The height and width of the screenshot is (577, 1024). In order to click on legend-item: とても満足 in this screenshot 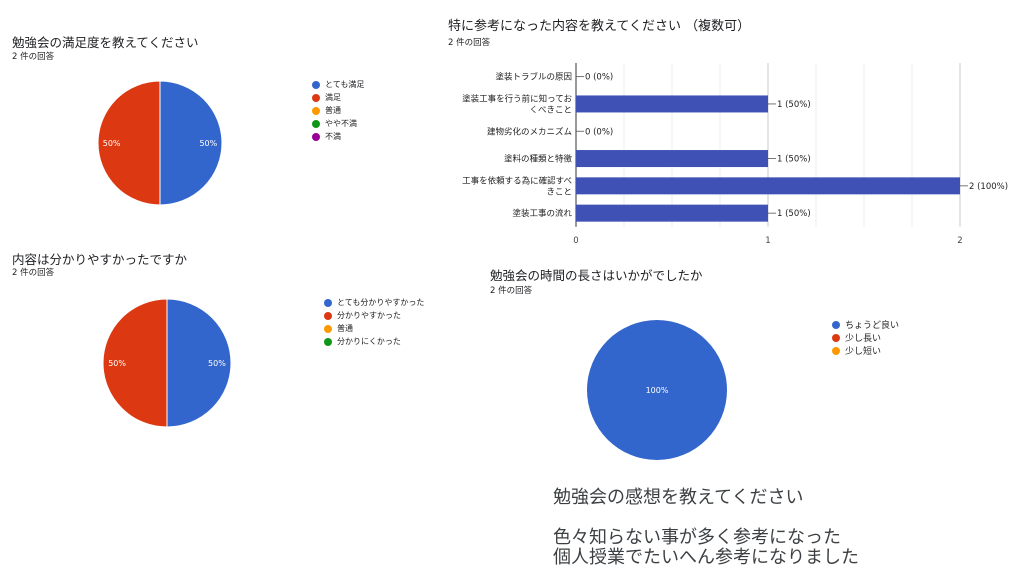, I will do `click(338, 84)`.